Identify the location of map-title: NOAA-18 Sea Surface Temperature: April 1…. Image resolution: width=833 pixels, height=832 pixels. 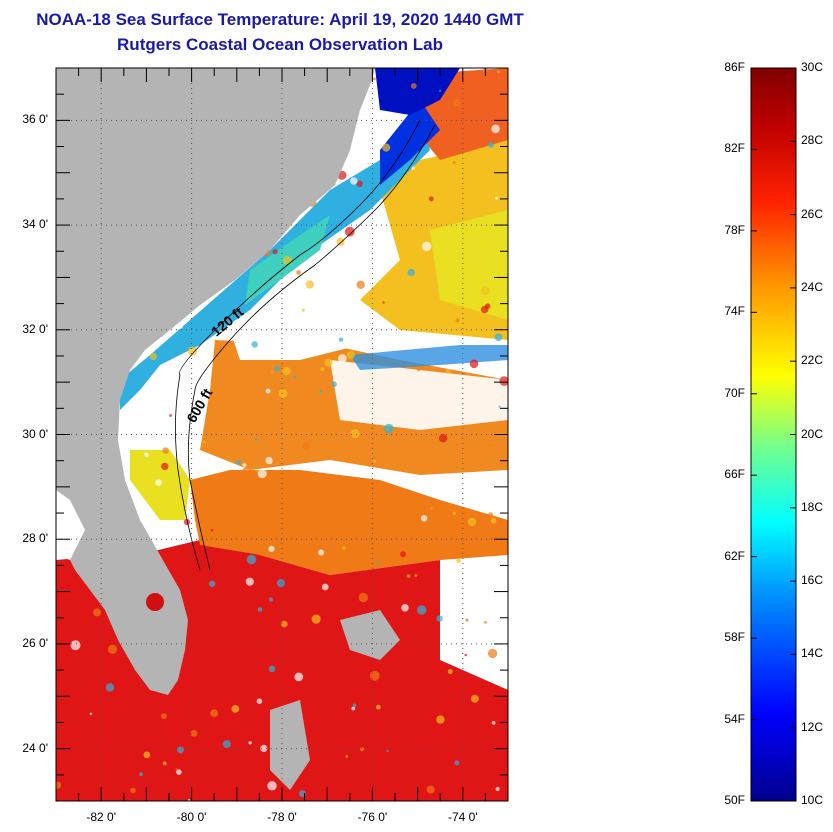
(280, 19).